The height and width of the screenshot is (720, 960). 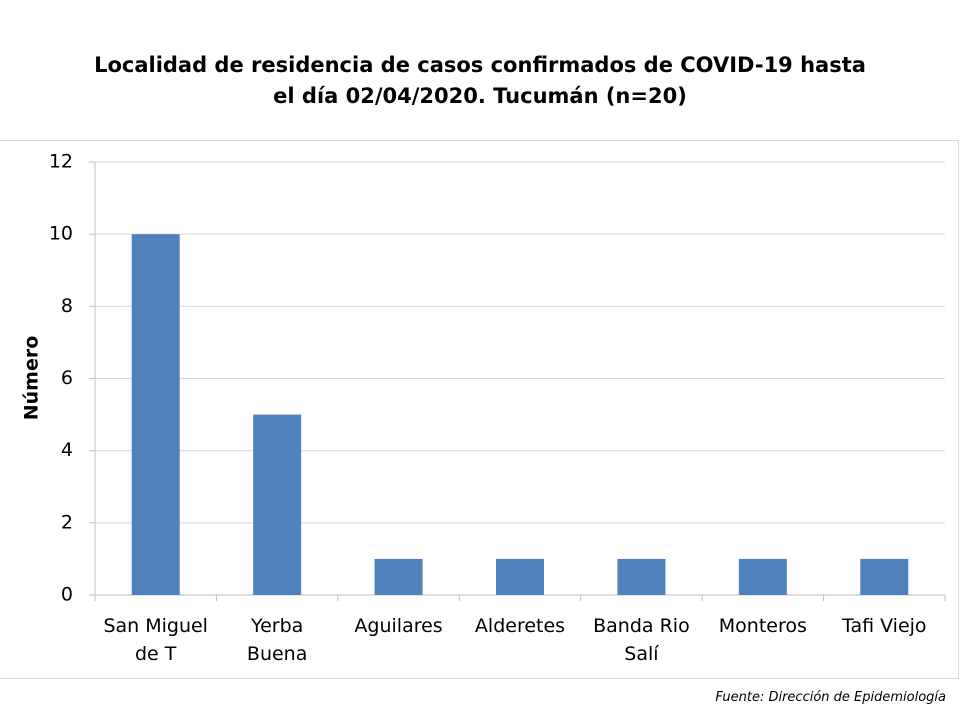 I want to click on y-tick-label: 2, so click(x=67, y=522).